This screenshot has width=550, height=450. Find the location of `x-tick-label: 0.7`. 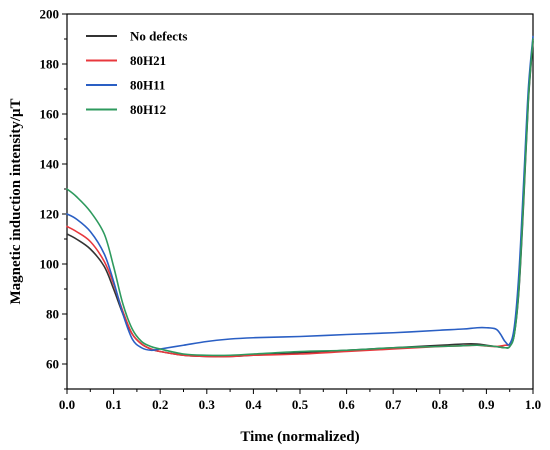

x-tick-label: 0.7 is located at coordinates (393, 404).